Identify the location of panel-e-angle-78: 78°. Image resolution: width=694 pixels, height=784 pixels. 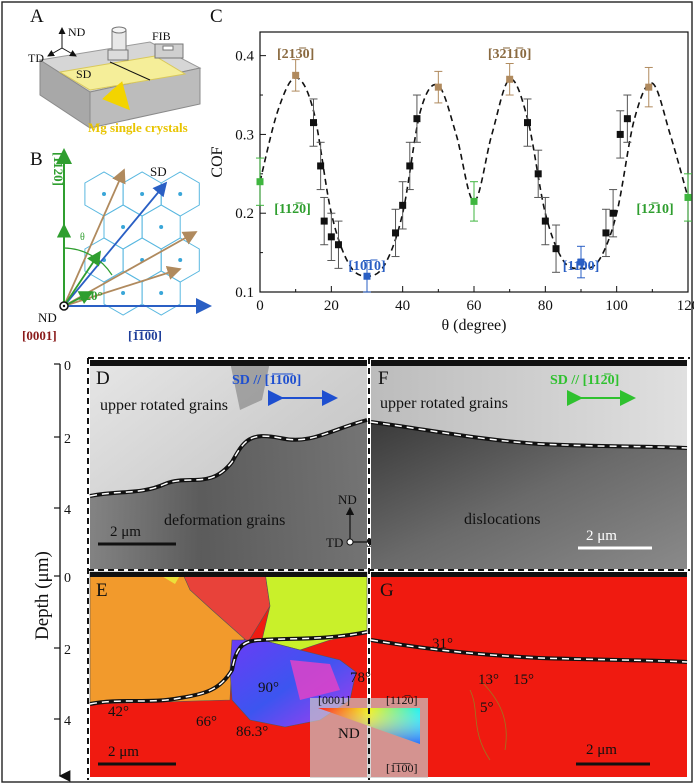
(360, 678).